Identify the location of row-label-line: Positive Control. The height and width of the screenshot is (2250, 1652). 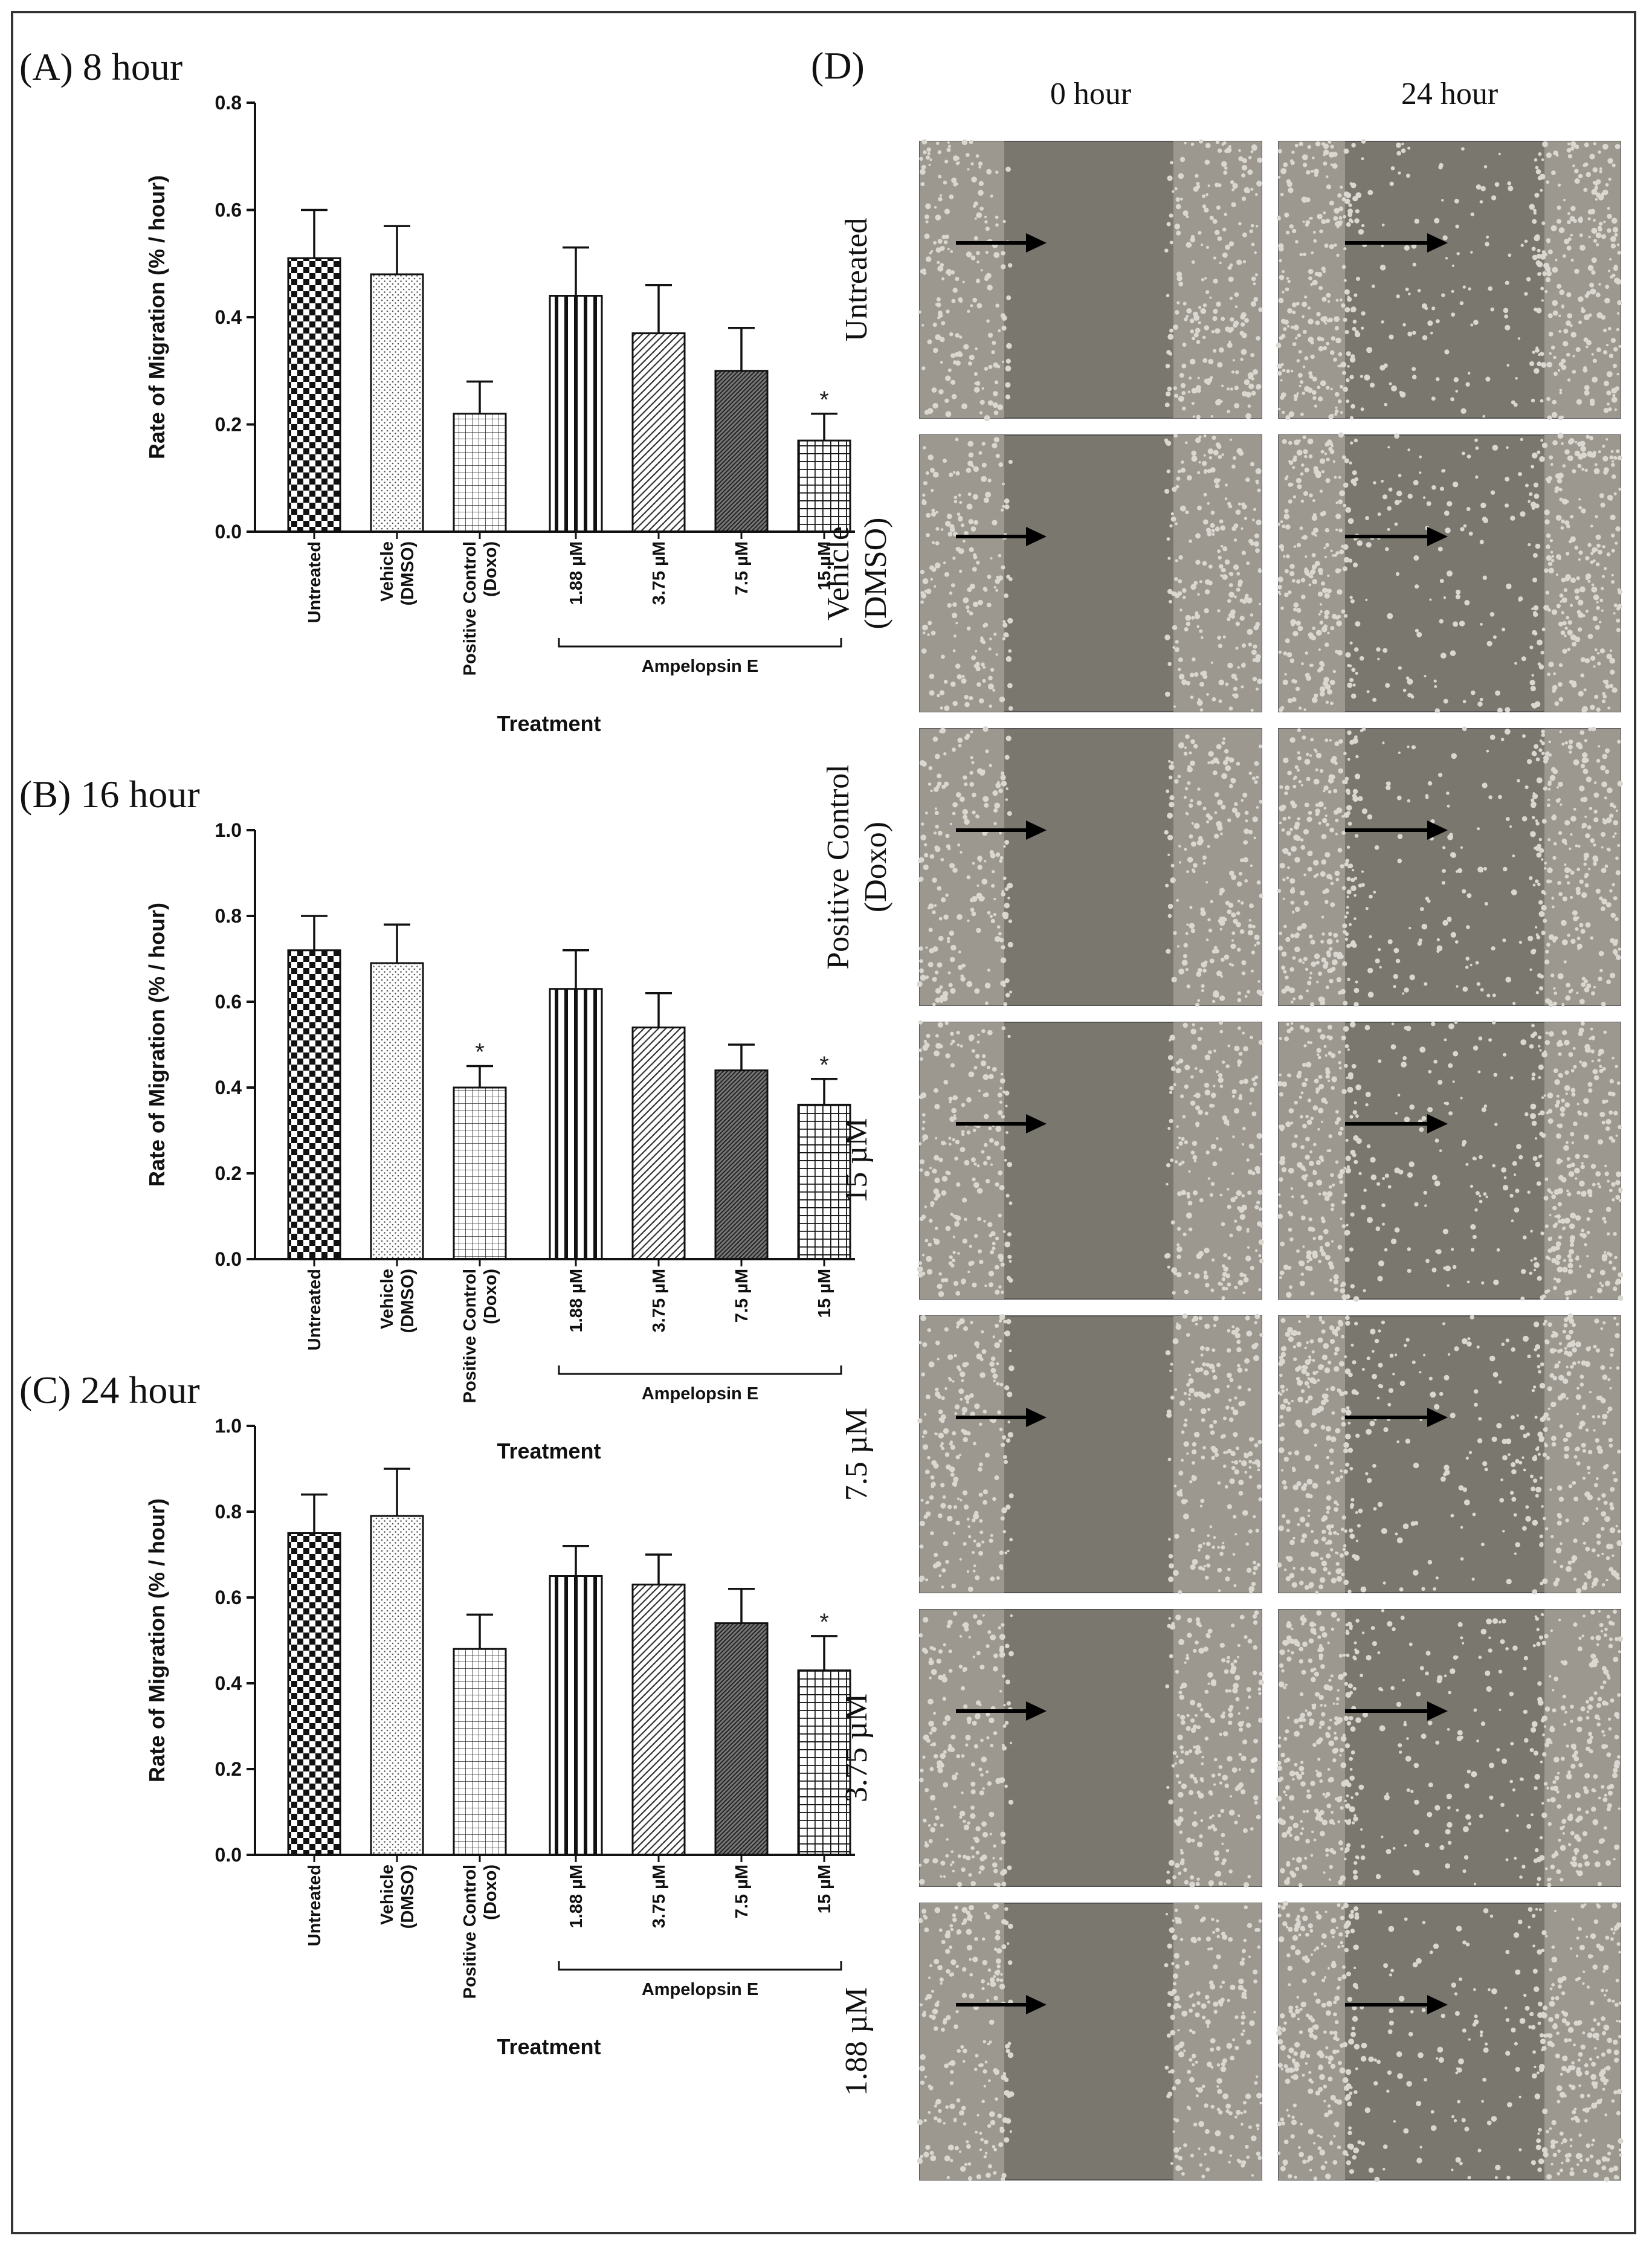
(838, 867).